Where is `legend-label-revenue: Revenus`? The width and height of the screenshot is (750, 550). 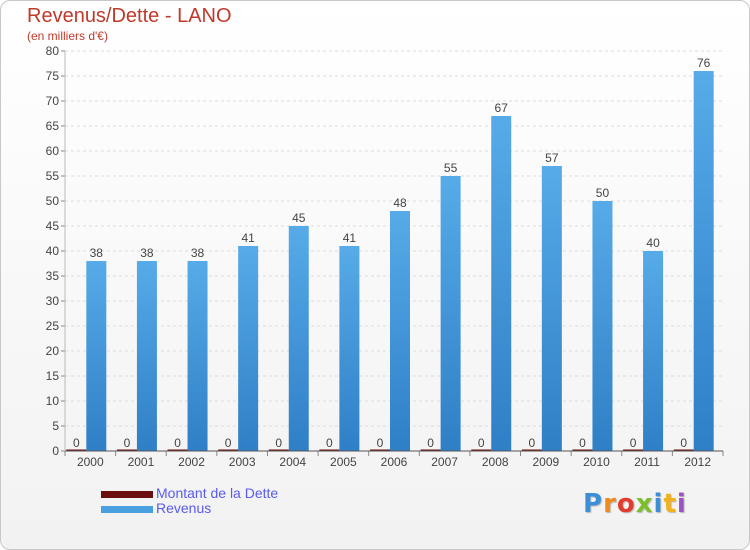
legend-label-revenue: Revenus is located at coordinates (184, 508).